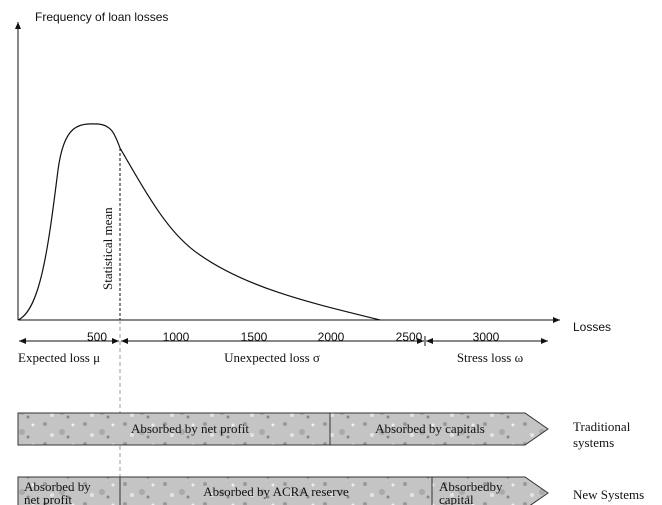 The image size is (662, 505). What do you see at coordinates (276, 491) in the screenshot?
I see `band-text: Absorbed by ACRA reserve` at bounding box center [276, 491].